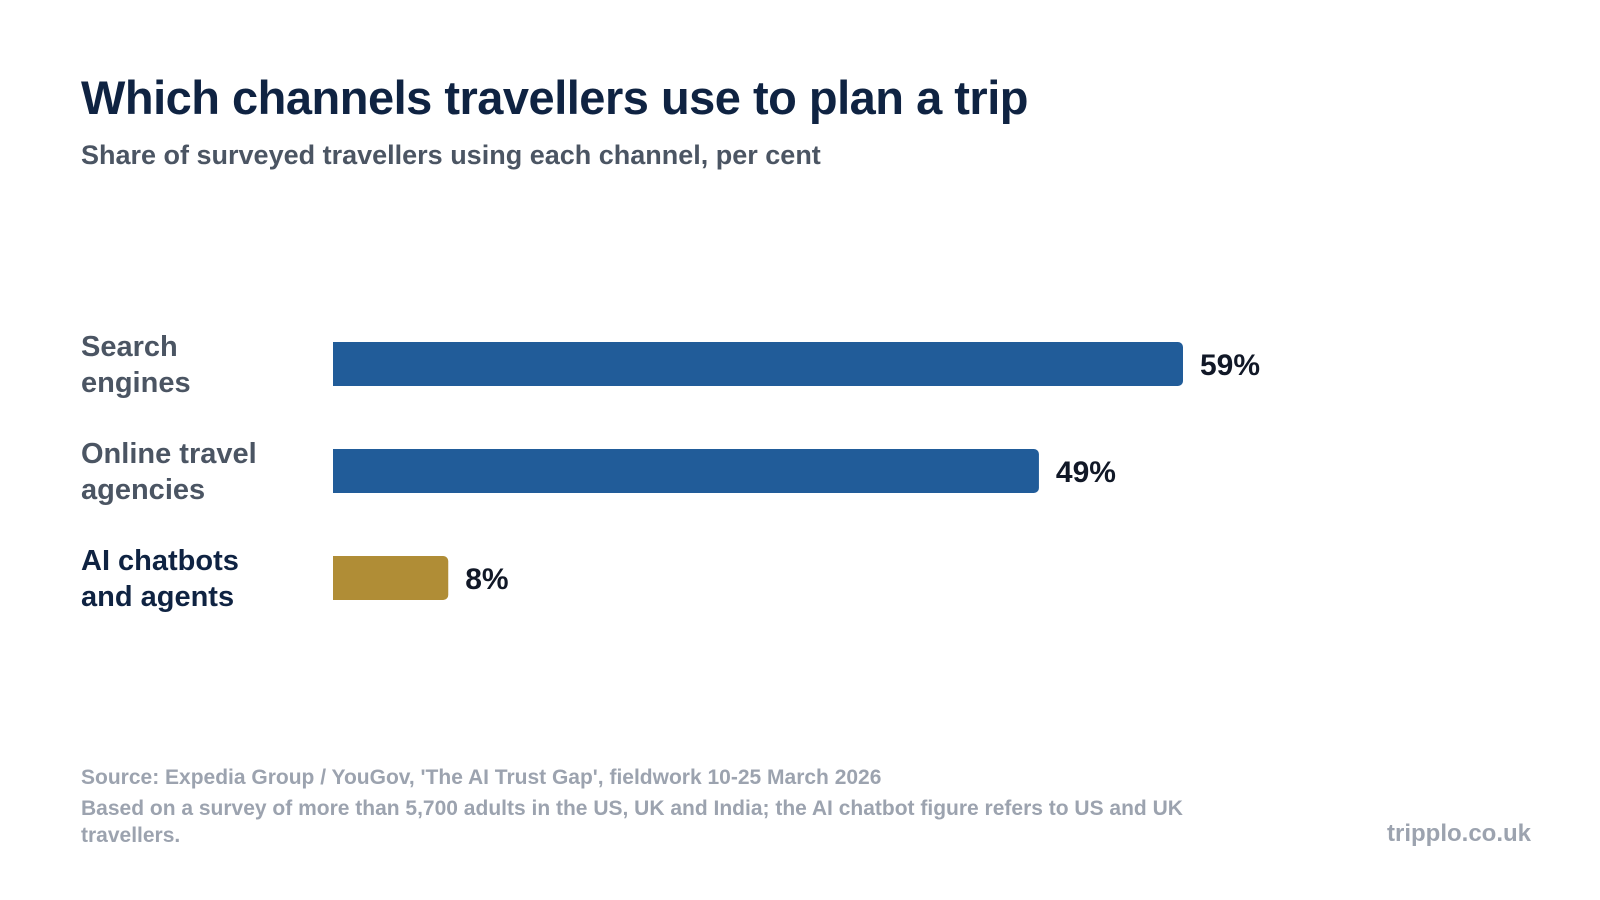 The height and width of the screenshot is (900, 1600). I want to click on category-label: AI chatbots and agents, so click(160, 579).